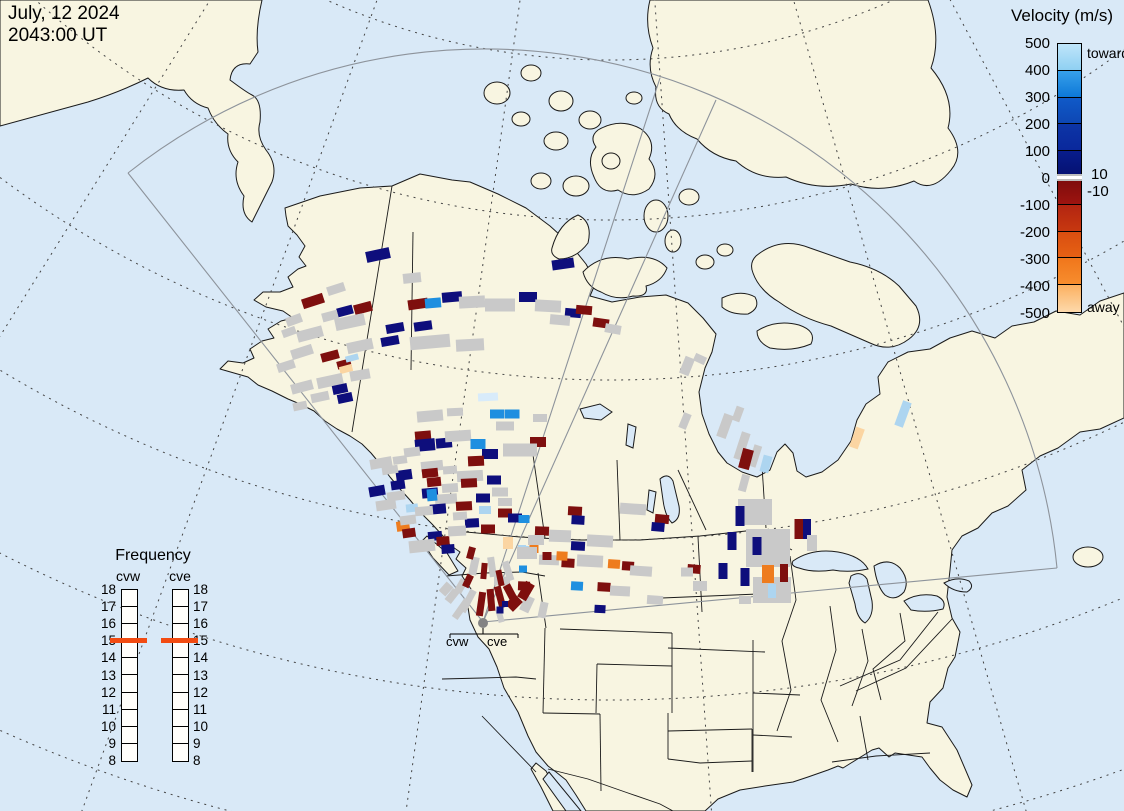  Describe the element at coordinates (669, 499) in the screenshot. I see `lake-winnipeg` at that location.